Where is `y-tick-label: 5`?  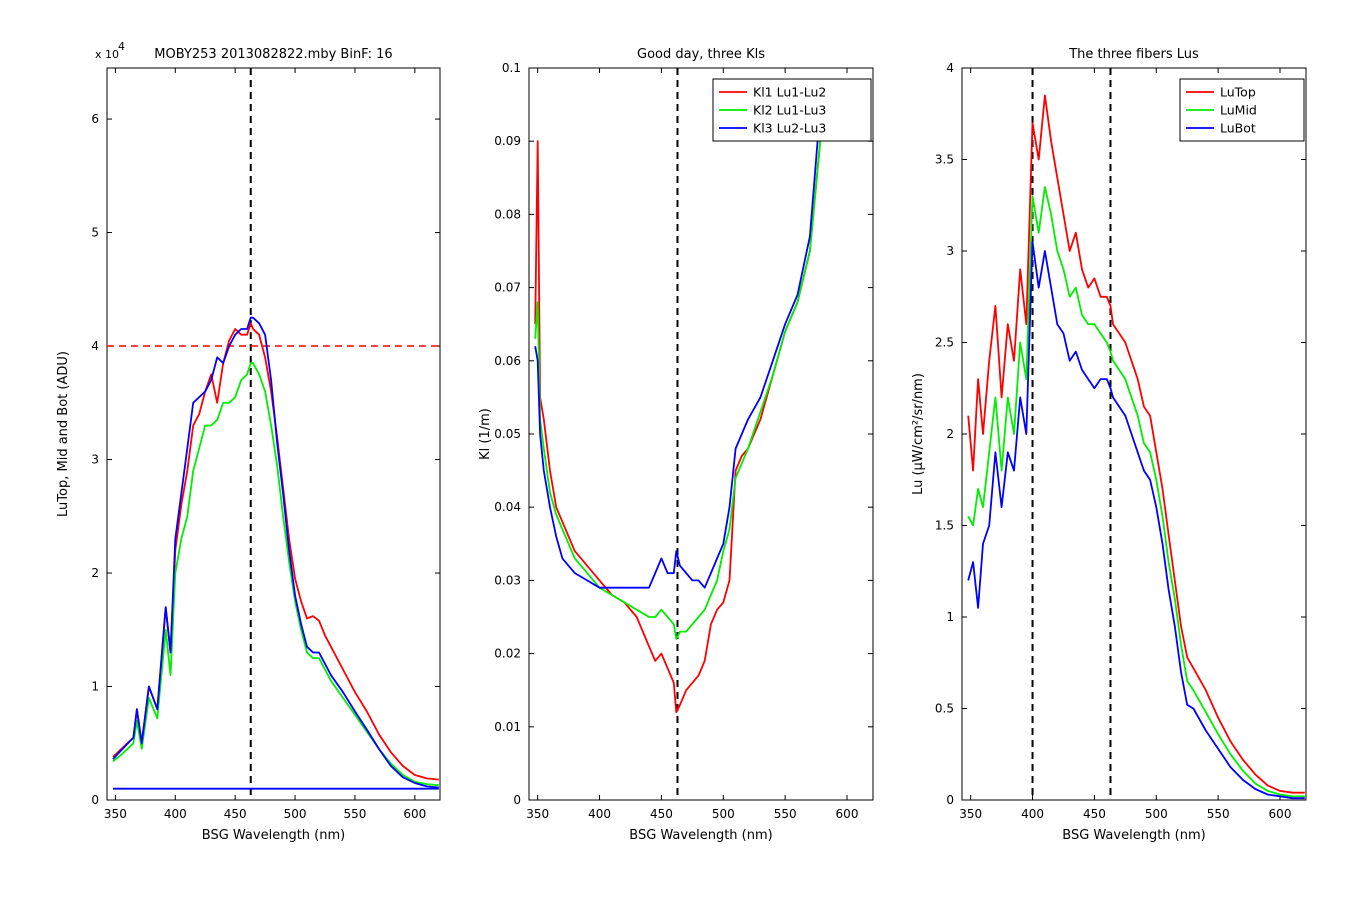 y-tick-label: 5 is located at coordinates (95, 233).